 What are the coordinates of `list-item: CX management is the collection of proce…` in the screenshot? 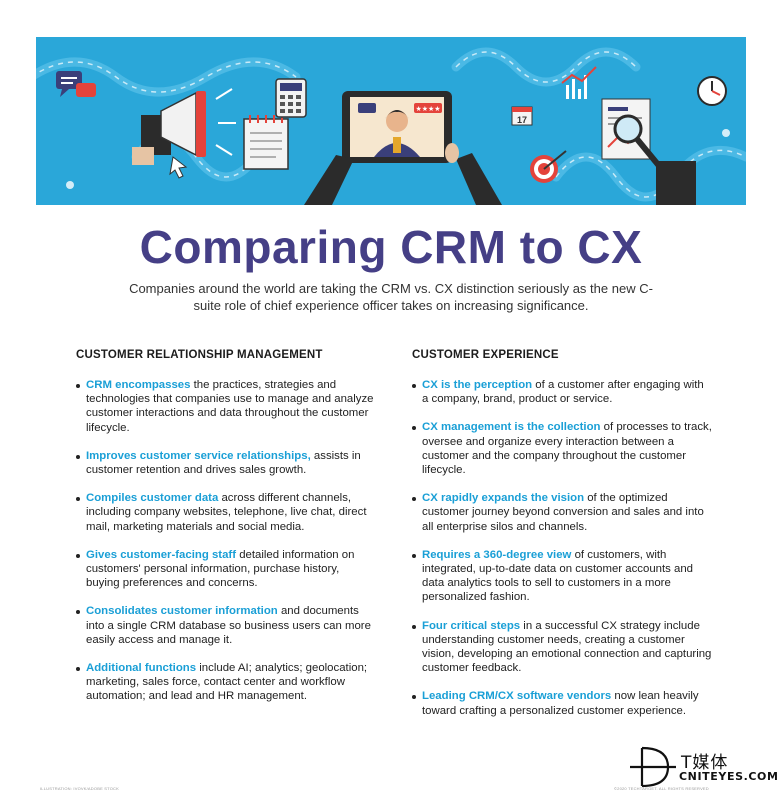 It's located at (562, 448).